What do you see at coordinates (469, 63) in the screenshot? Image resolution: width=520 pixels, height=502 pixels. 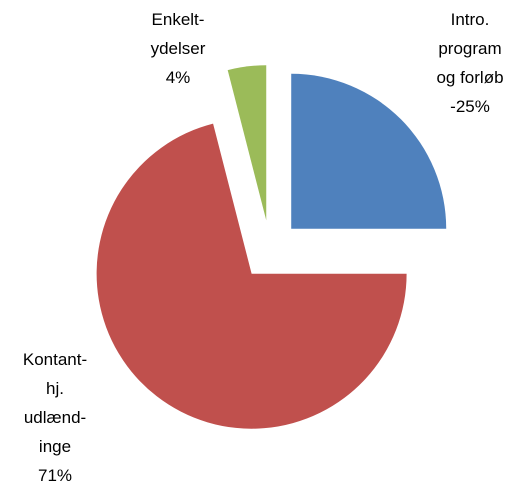 I see `slice-label: Intro. program og forløb -25%` at bounding box center [469, 63].